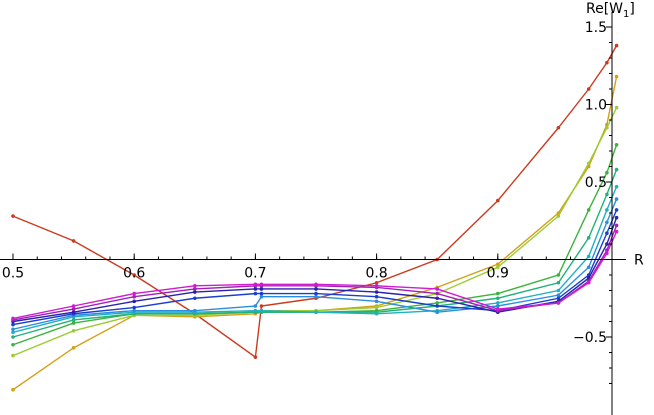  I want to click on x-axis-label: R, so click(639, 261).